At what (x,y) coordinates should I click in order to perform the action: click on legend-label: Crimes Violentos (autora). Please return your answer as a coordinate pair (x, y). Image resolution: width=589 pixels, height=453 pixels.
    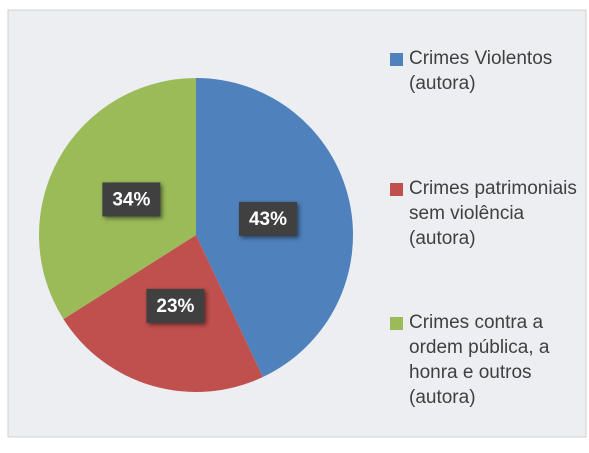
    Looking at the image, I should click on (481, 71).